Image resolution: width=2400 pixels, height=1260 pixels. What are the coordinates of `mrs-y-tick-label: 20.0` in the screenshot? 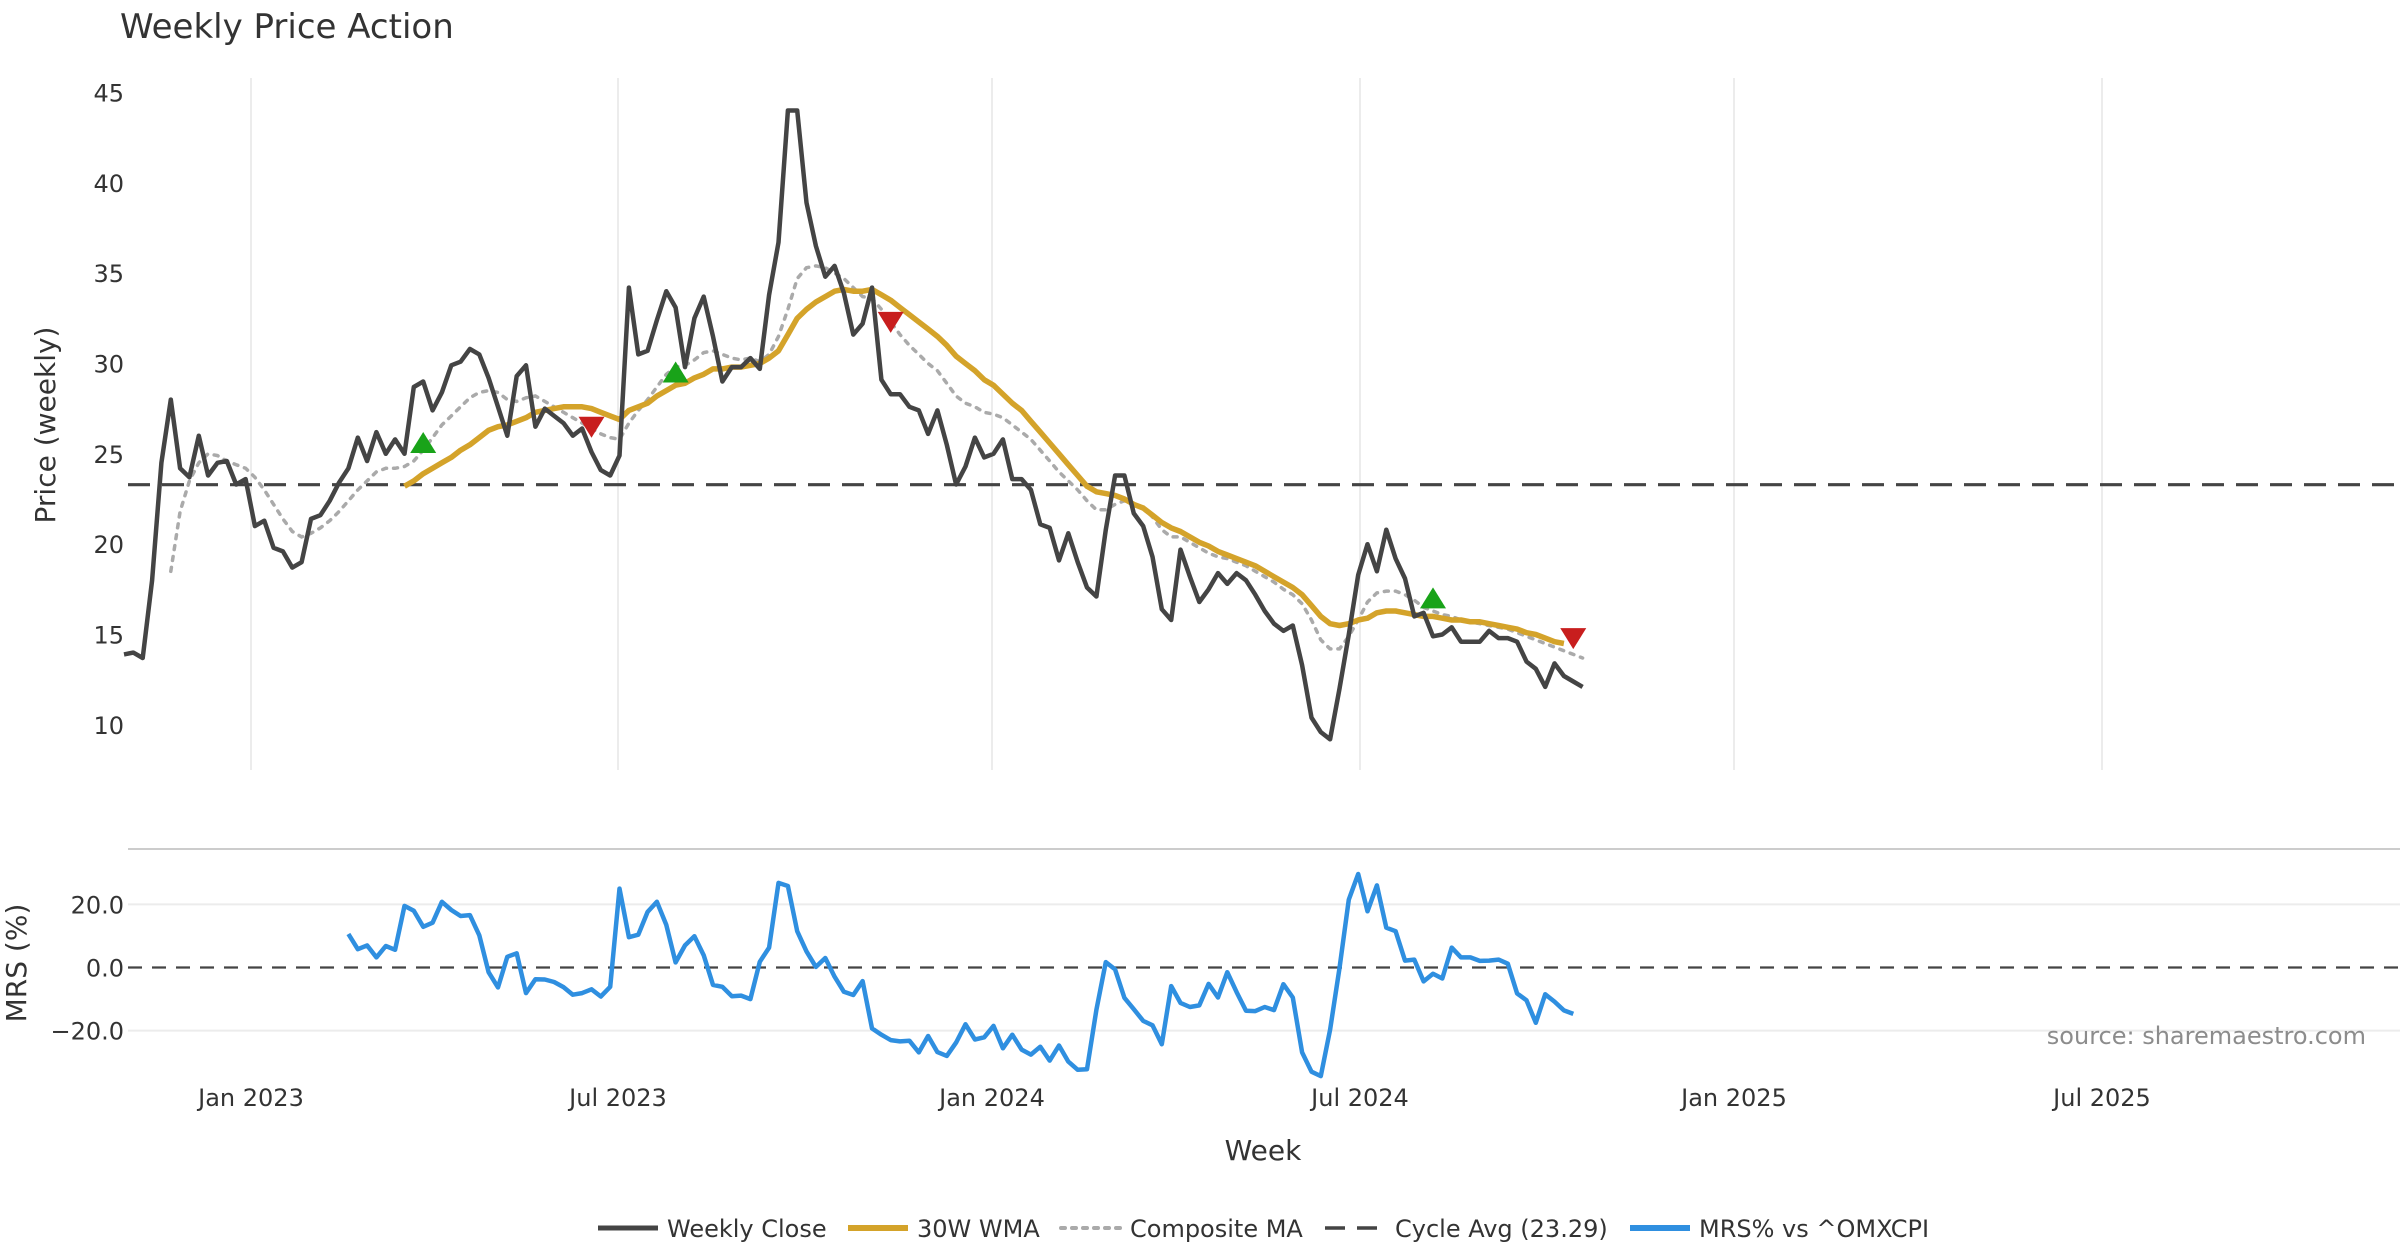 It's located at (97, 905).